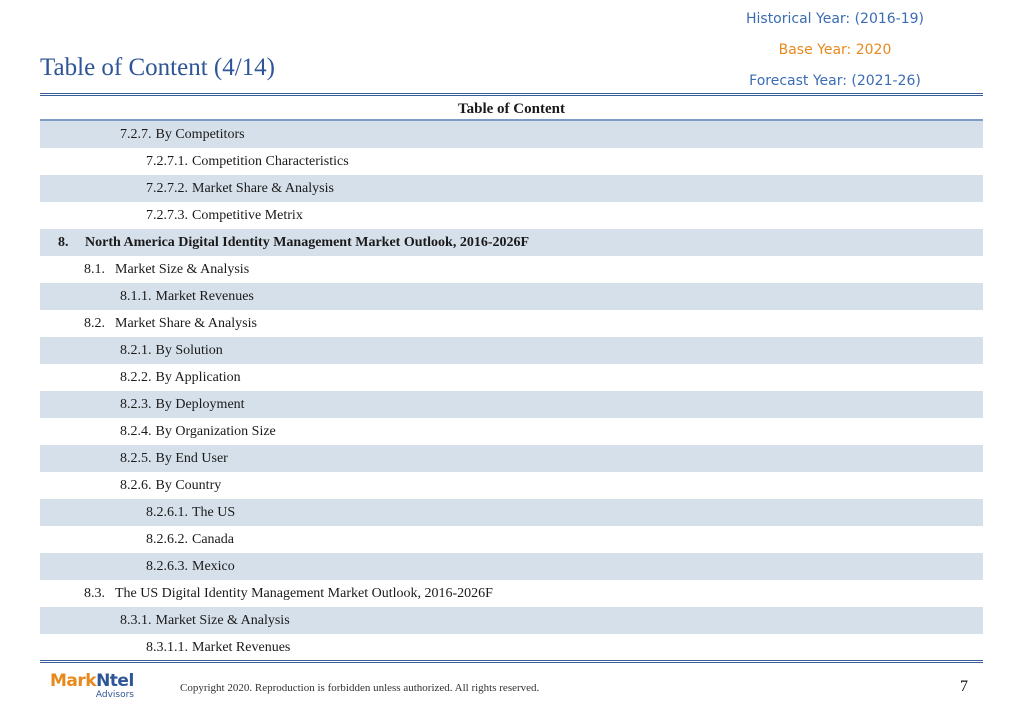  I want to click on toc-heading: Table of Content, so click(511, 109).